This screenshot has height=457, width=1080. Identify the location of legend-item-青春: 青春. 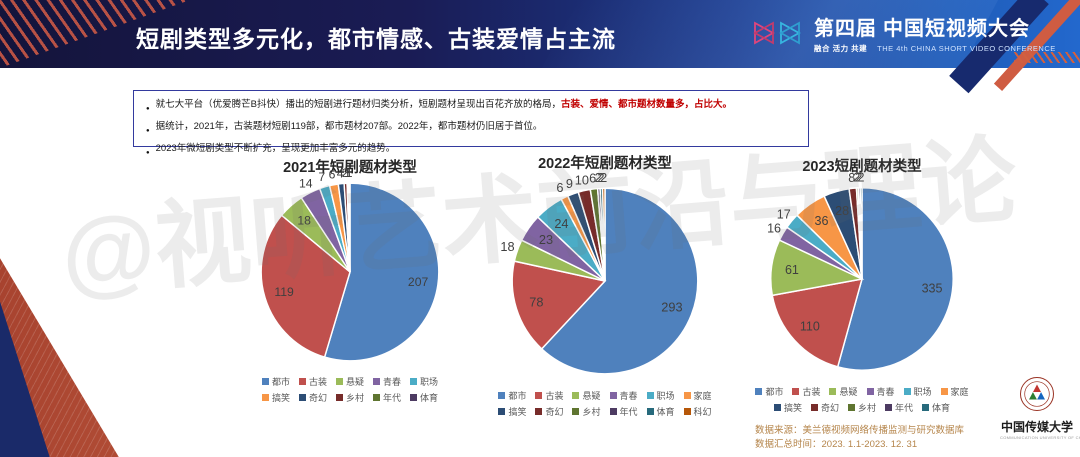
(880, 391).